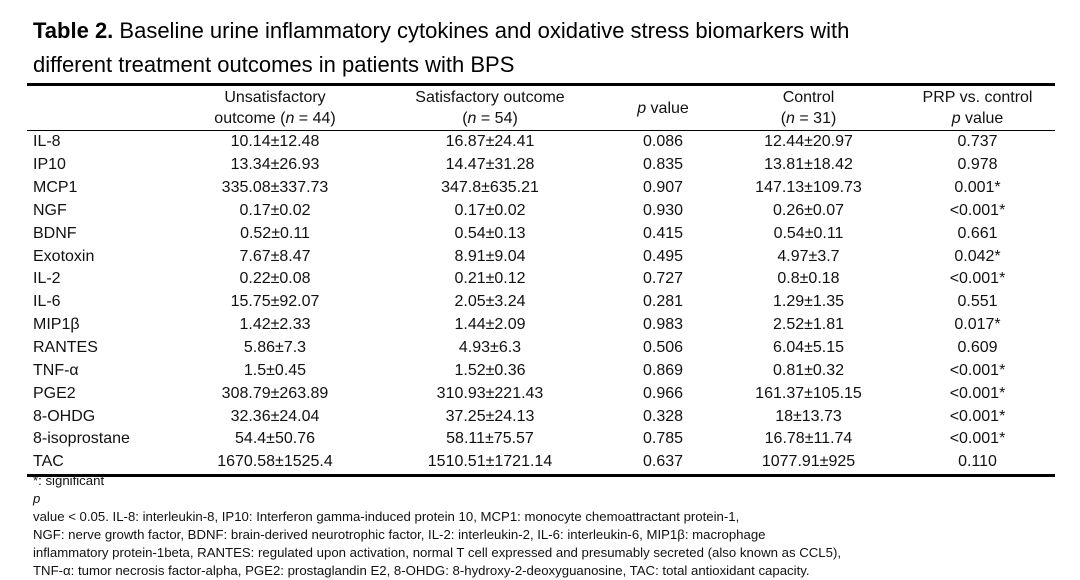  Describe the element at coordinates (977, 142) in the screenshot. I see `cell-prp-p-value: 0.737` at that location.